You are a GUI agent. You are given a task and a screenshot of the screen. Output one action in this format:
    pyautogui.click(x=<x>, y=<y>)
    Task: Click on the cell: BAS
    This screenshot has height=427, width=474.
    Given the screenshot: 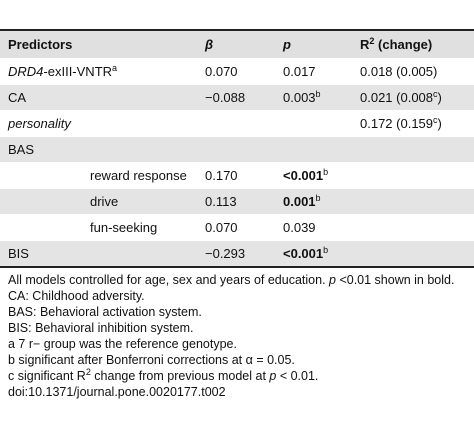 What is the action you would take?
    pyautogui.click(x=21, y=149)
    